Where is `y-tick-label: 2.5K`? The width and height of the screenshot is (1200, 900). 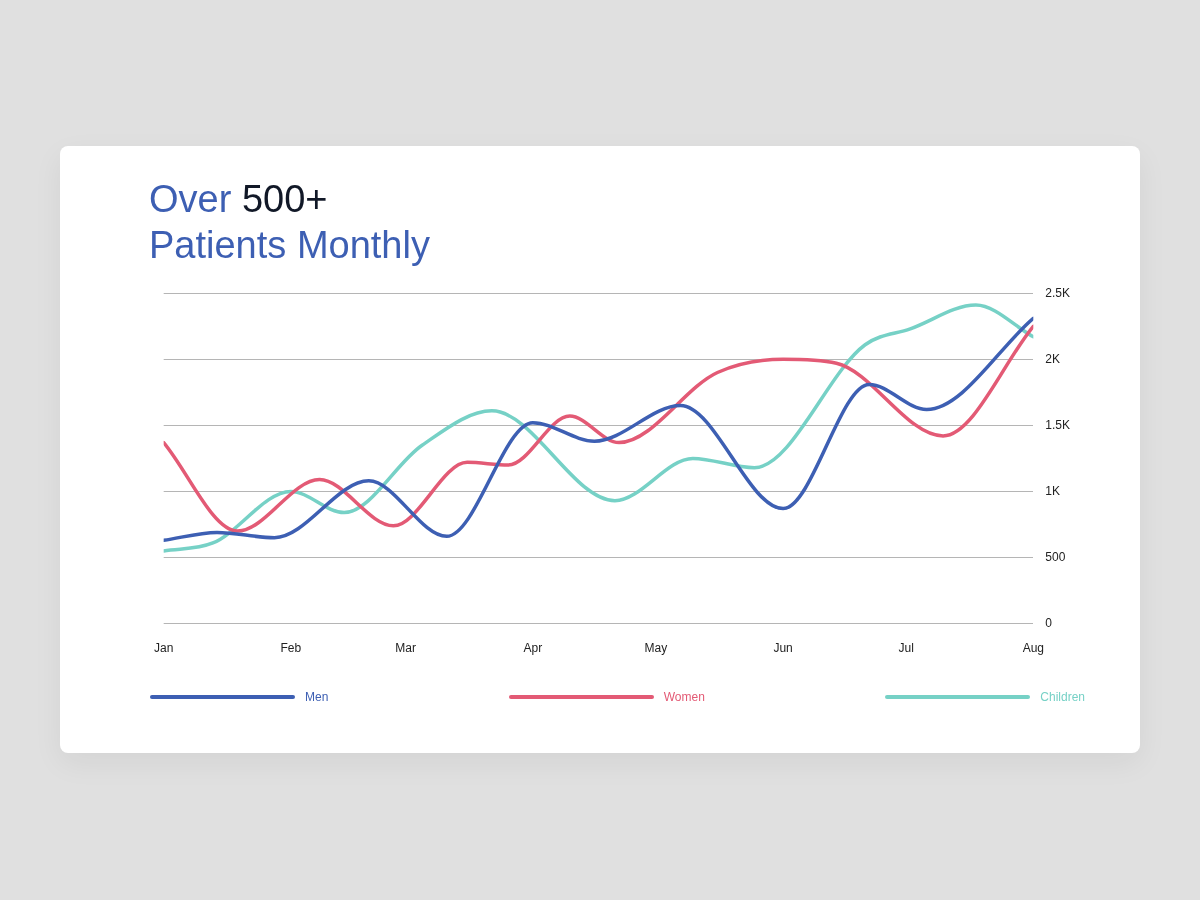 y-tick-label: 2.5K is located at coordinates (1057, 292).